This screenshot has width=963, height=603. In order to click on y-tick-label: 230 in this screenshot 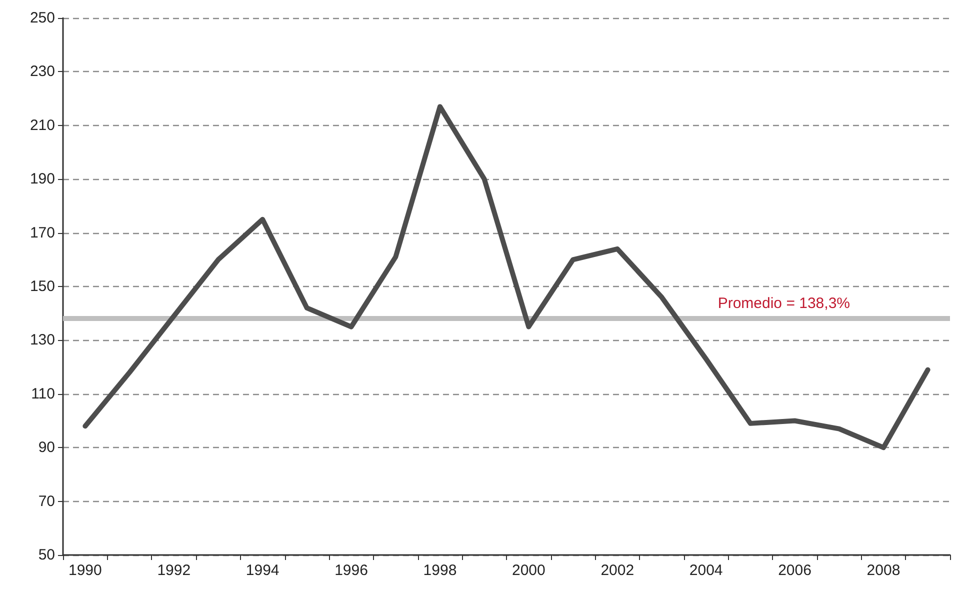, I will do `click(42, 71)`.